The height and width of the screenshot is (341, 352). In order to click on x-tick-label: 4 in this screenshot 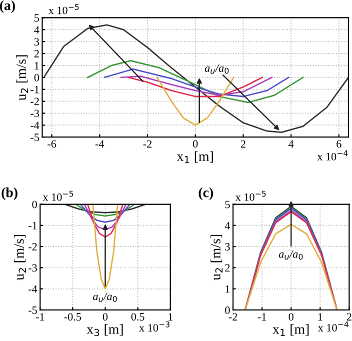, I will do `click(291, 144)`.